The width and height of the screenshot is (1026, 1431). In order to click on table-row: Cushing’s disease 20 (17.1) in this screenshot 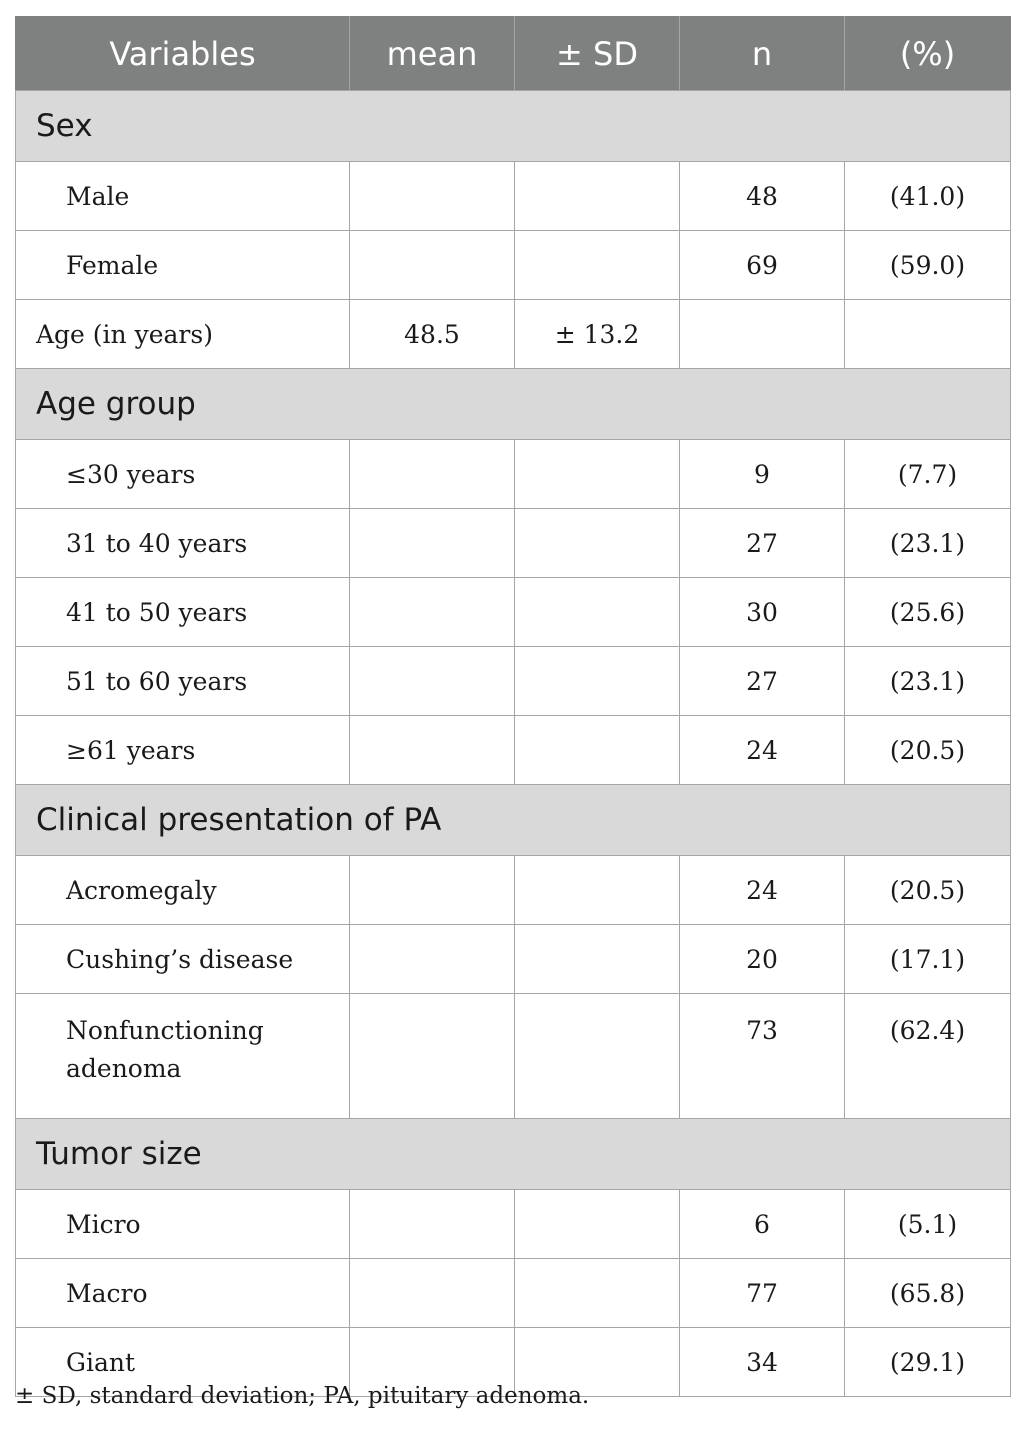, I will do `click(513, 959)`.